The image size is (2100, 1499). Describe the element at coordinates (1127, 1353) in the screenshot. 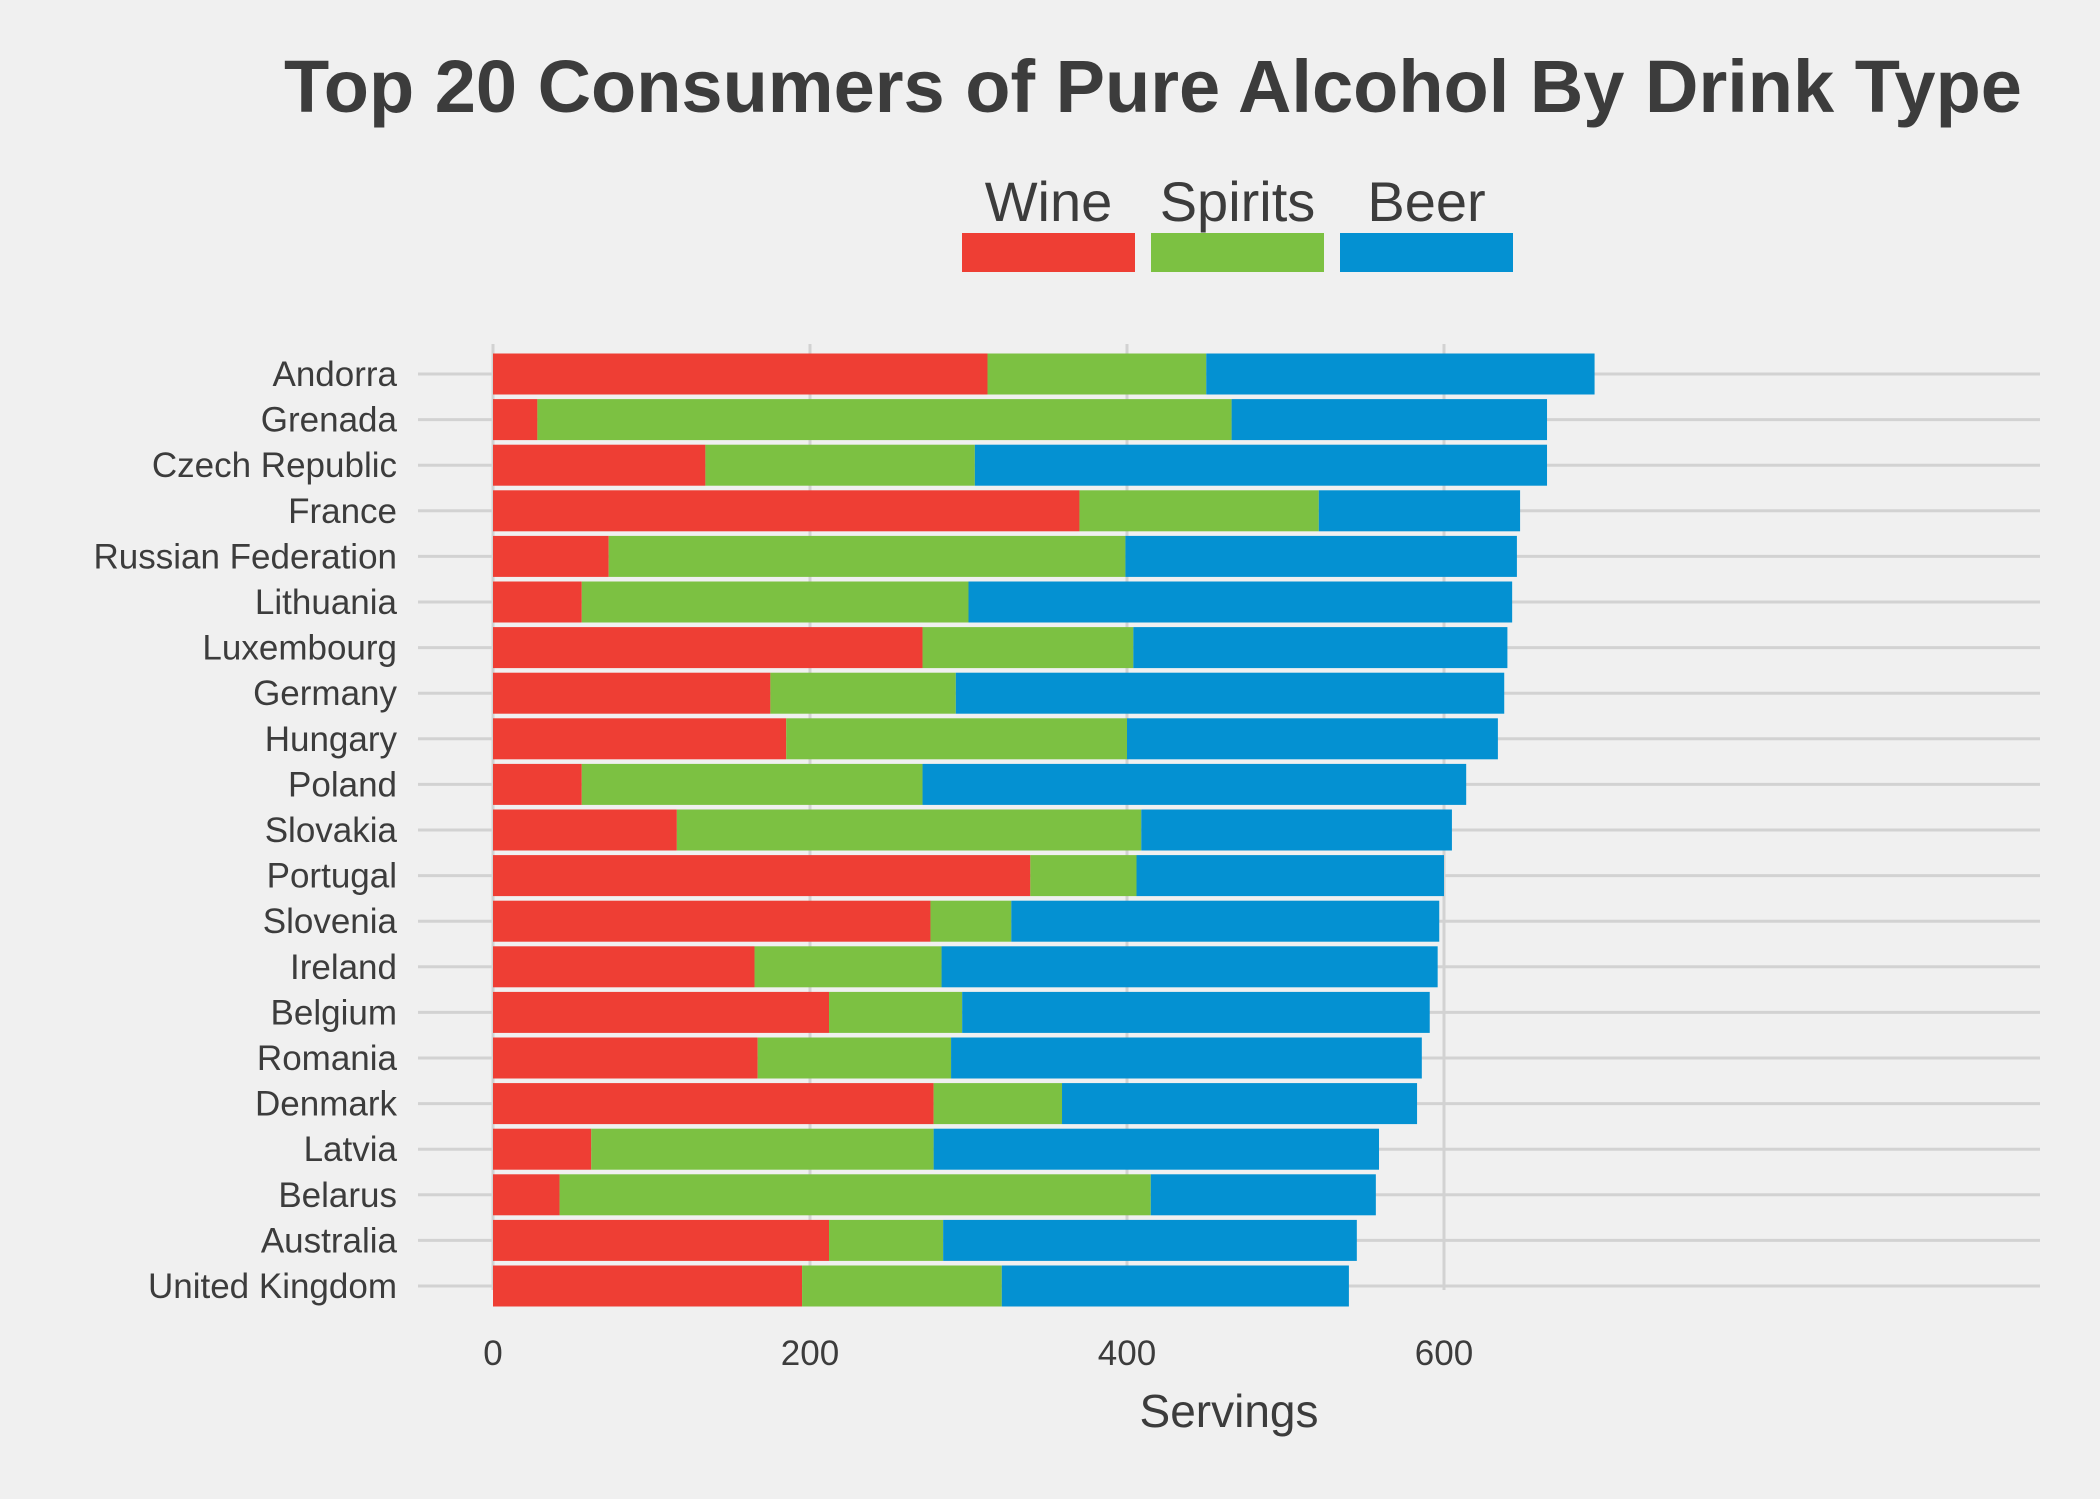

I see `x-tick-label: 400` at that location.